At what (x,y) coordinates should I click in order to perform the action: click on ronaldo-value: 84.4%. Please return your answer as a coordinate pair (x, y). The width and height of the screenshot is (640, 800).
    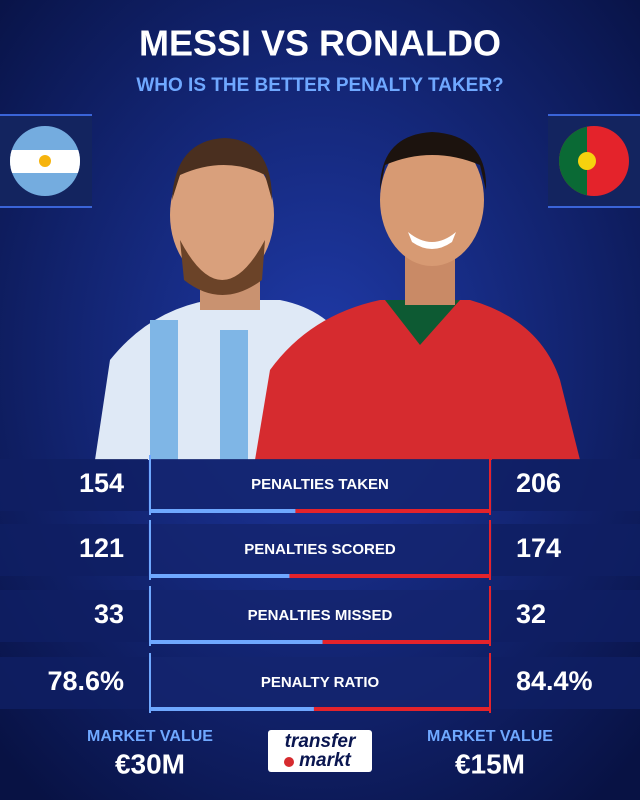
    Looking at the image, I should click on (554, 681).